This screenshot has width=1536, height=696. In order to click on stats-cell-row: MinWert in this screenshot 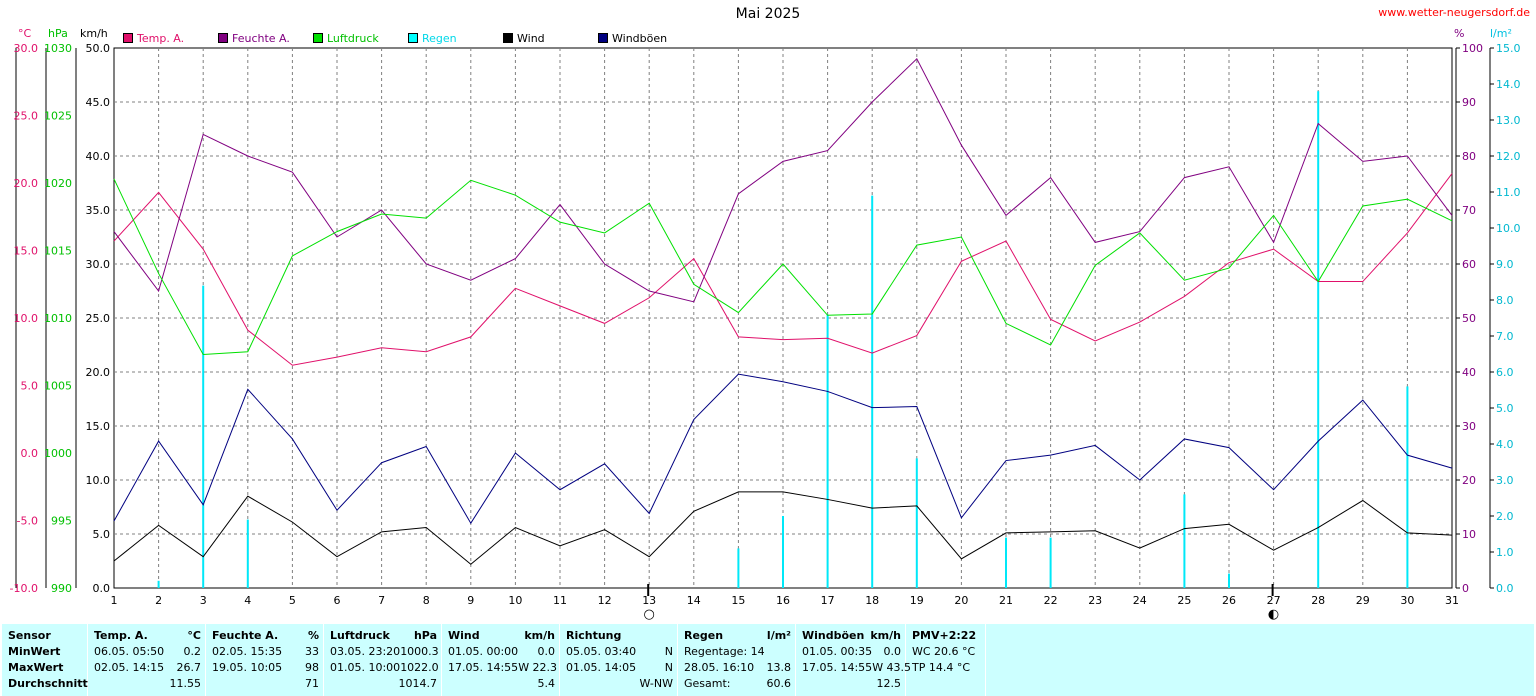, I will do `click(45, 652)`.